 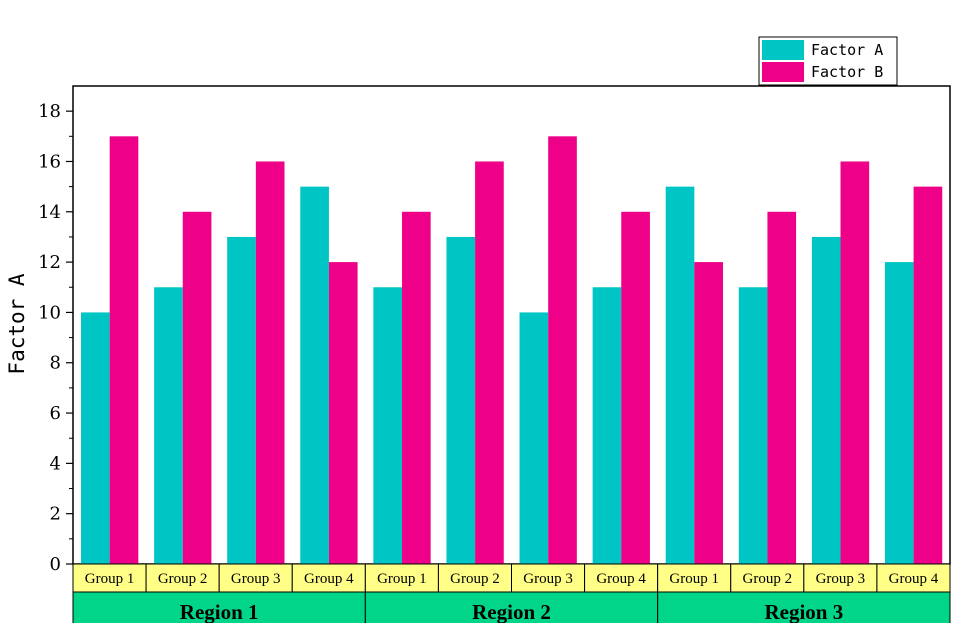 What do you see at coordinates (828, 61) in the screenshot?
I see `legend: Factor A Factor B` at bounding box center [828, 61].